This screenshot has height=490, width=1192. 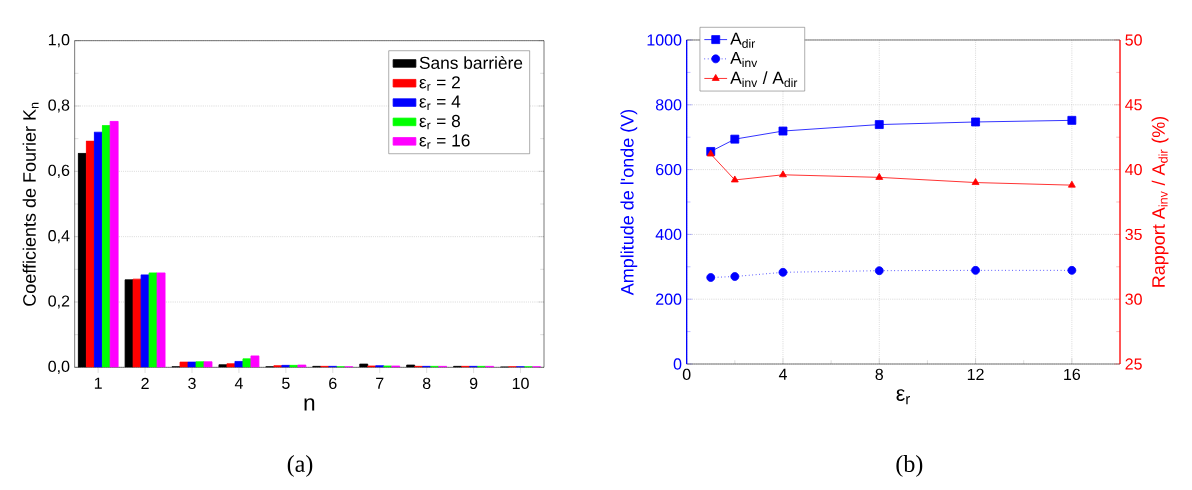 I want to click on y-tick-label: 0, so click(x=677, y=364).